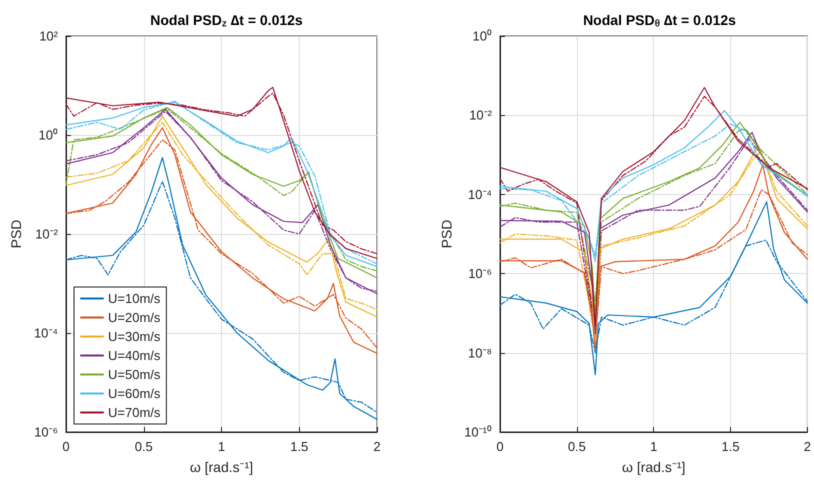 Image resolution: width=814 pixels, height=484 pixels. What do you see at coordinates (134, 374) in the screenshot?
I see `legend-label: U=50m/s` at bounding box center [134, 374].